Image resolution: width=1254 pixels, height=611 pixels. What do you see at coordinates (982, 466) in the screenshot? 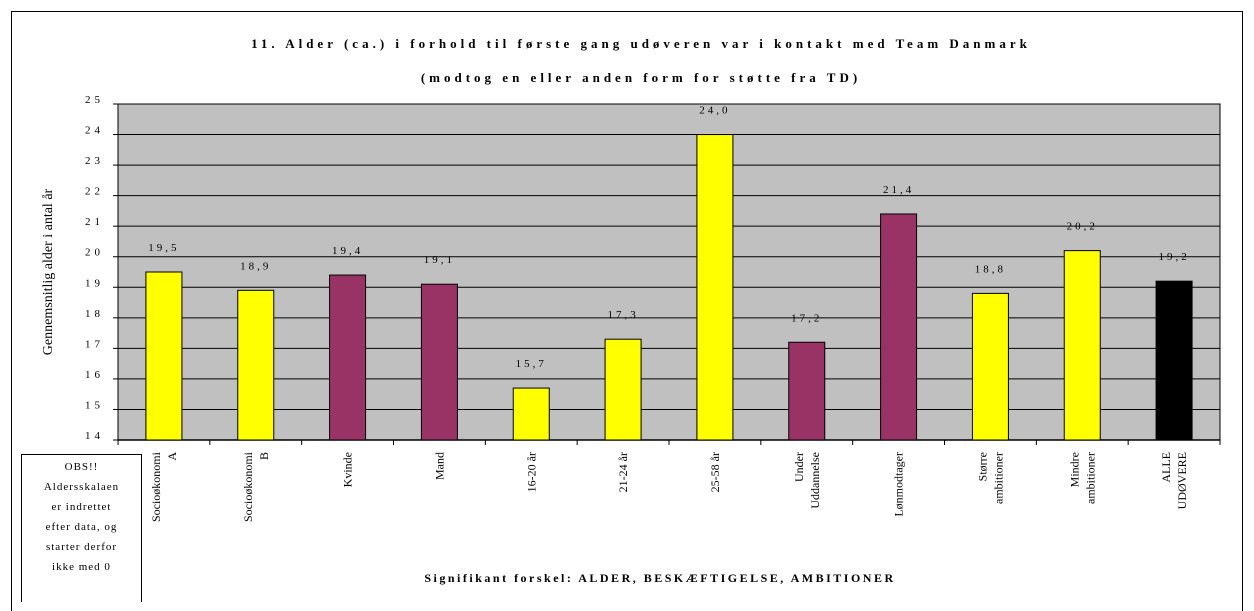
I see `category-label: Større` at bounding box center [982, 466].